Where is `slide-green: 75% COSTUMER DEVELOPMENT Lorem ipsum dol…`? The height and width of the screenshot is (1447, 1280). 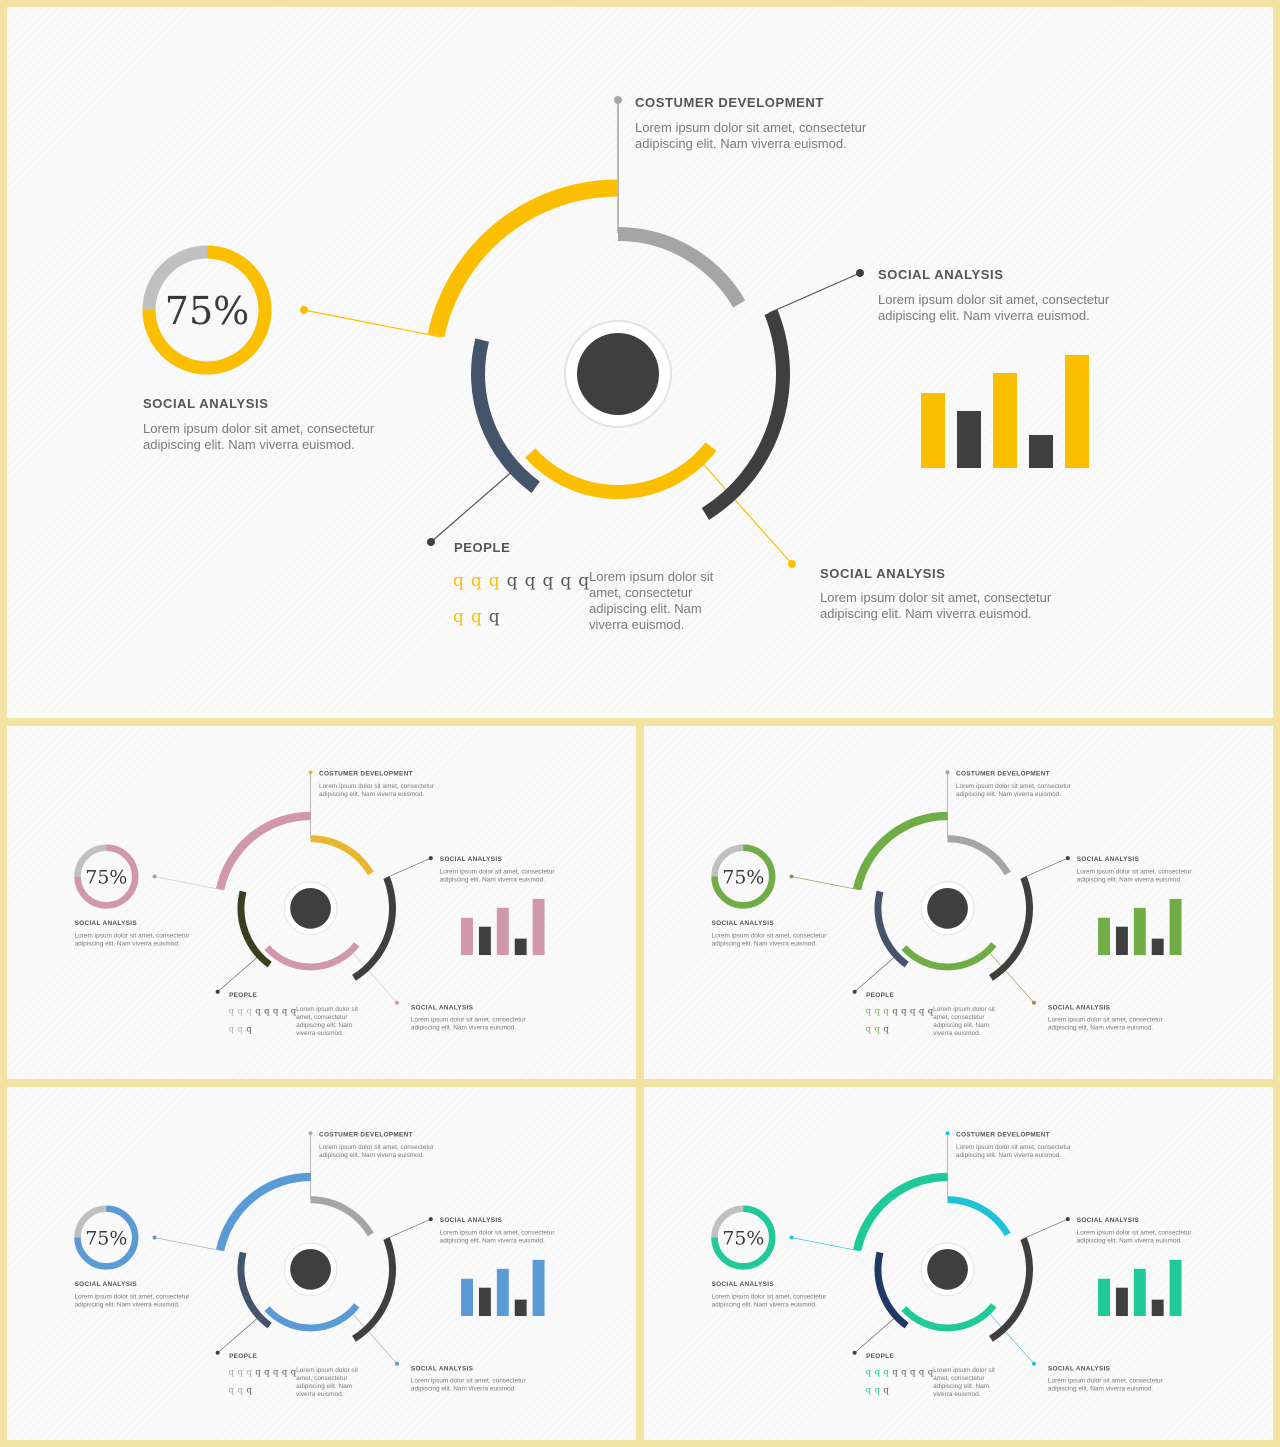
slide-green: 75% COSTUMER DEVELOPMENT Lorem ipsum dol… is located at coordinates (958, 902).